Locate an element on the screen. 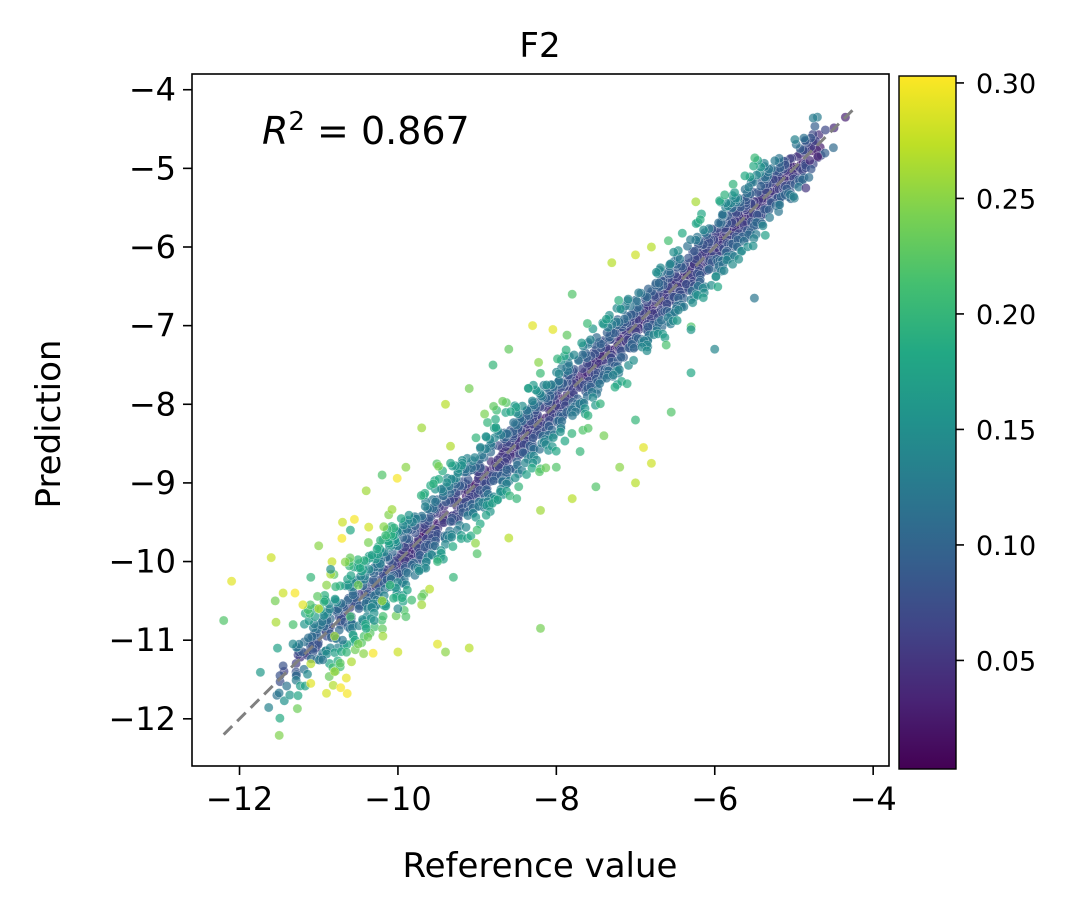 The width and height of the screenshot is (1083, 909). y-tick-label: −11 is located at coordinates (142, 640).